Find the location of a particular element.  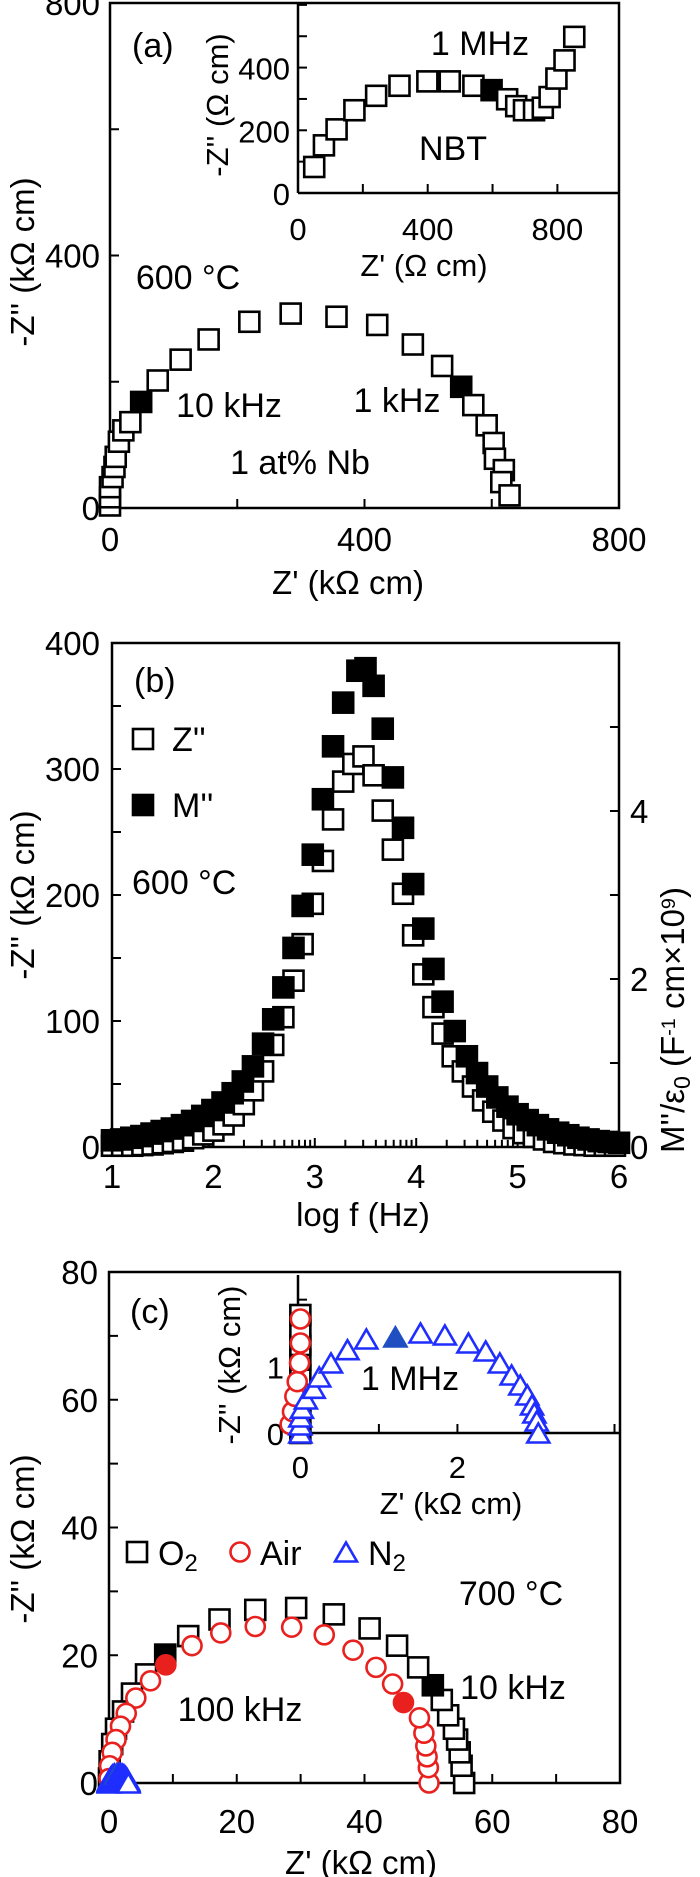

legend-label-part: Air is located at coordinates (281, 1554).